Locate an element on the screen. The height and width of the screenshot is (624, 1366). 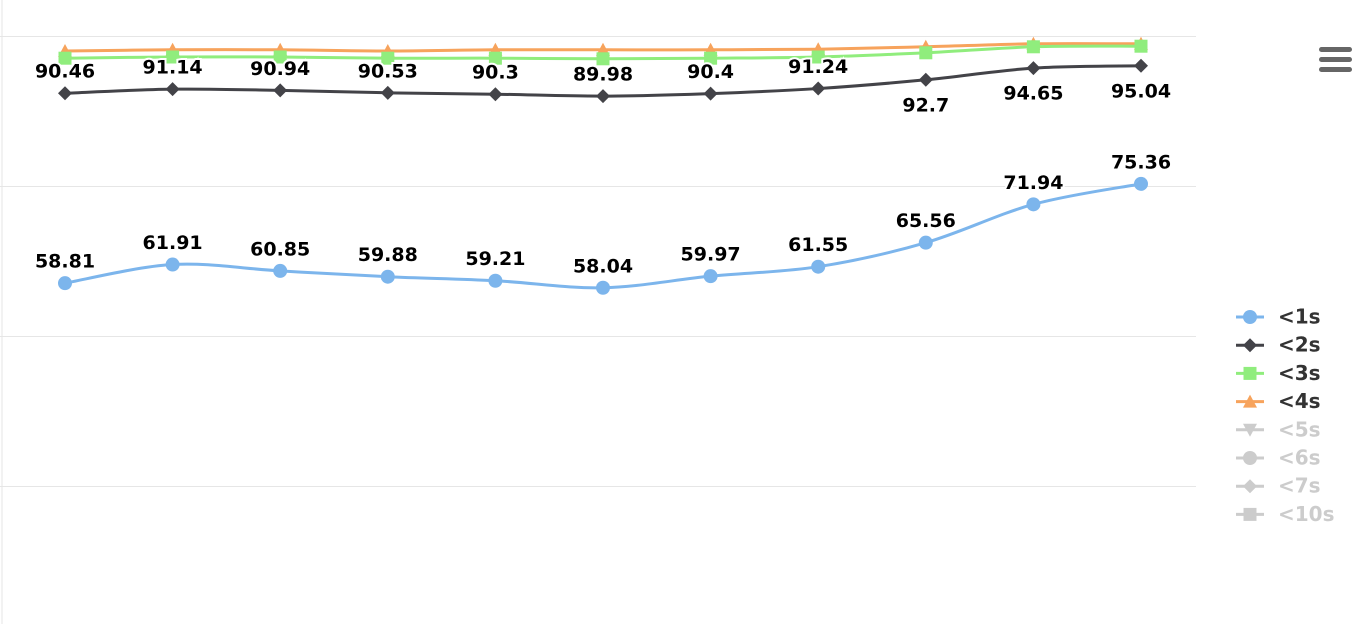
data-label: 75.36 is located at coordinates (1141, 162).